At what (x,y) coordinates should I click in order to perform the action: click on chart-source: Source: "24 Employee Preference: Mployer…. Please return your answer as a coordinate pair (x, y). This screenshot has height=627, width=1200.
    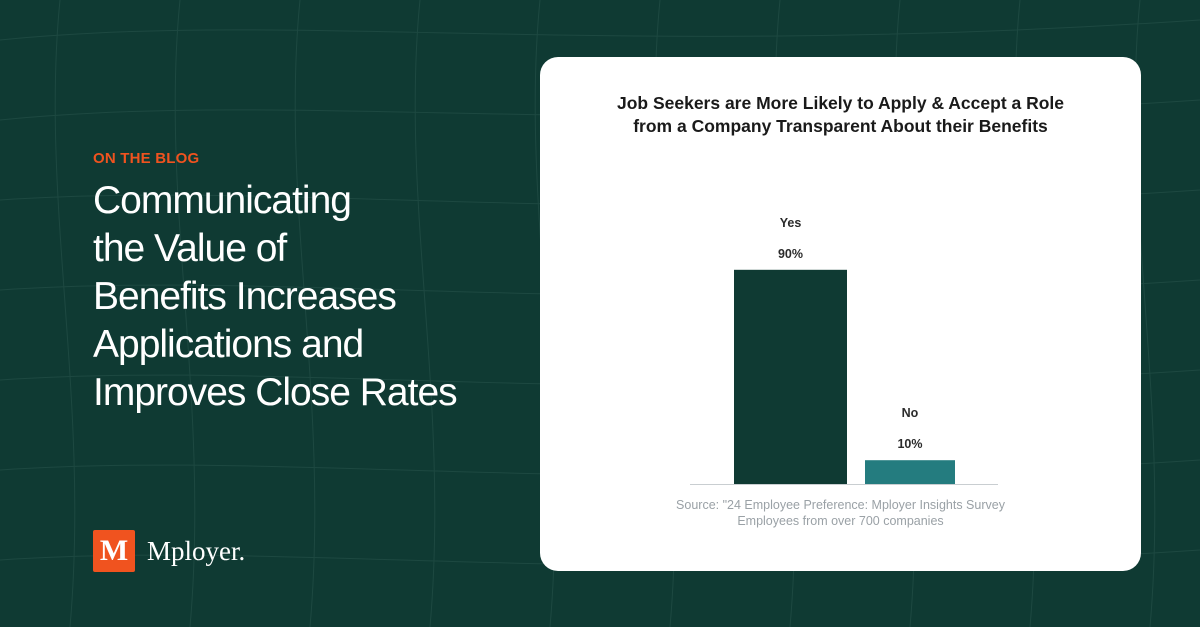
    Looking at the image, I should click on (840, 513).